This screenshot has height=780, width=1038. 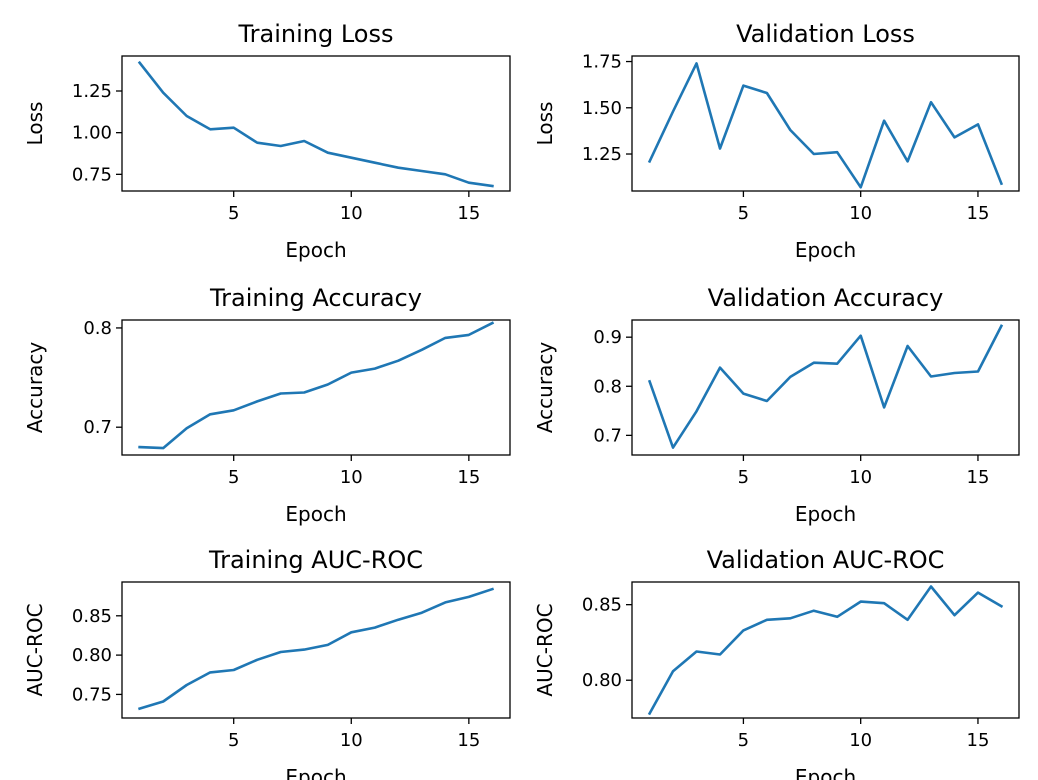 I want to click on subplot-title: Training AUC-ROC, so click(x=315, y=560).